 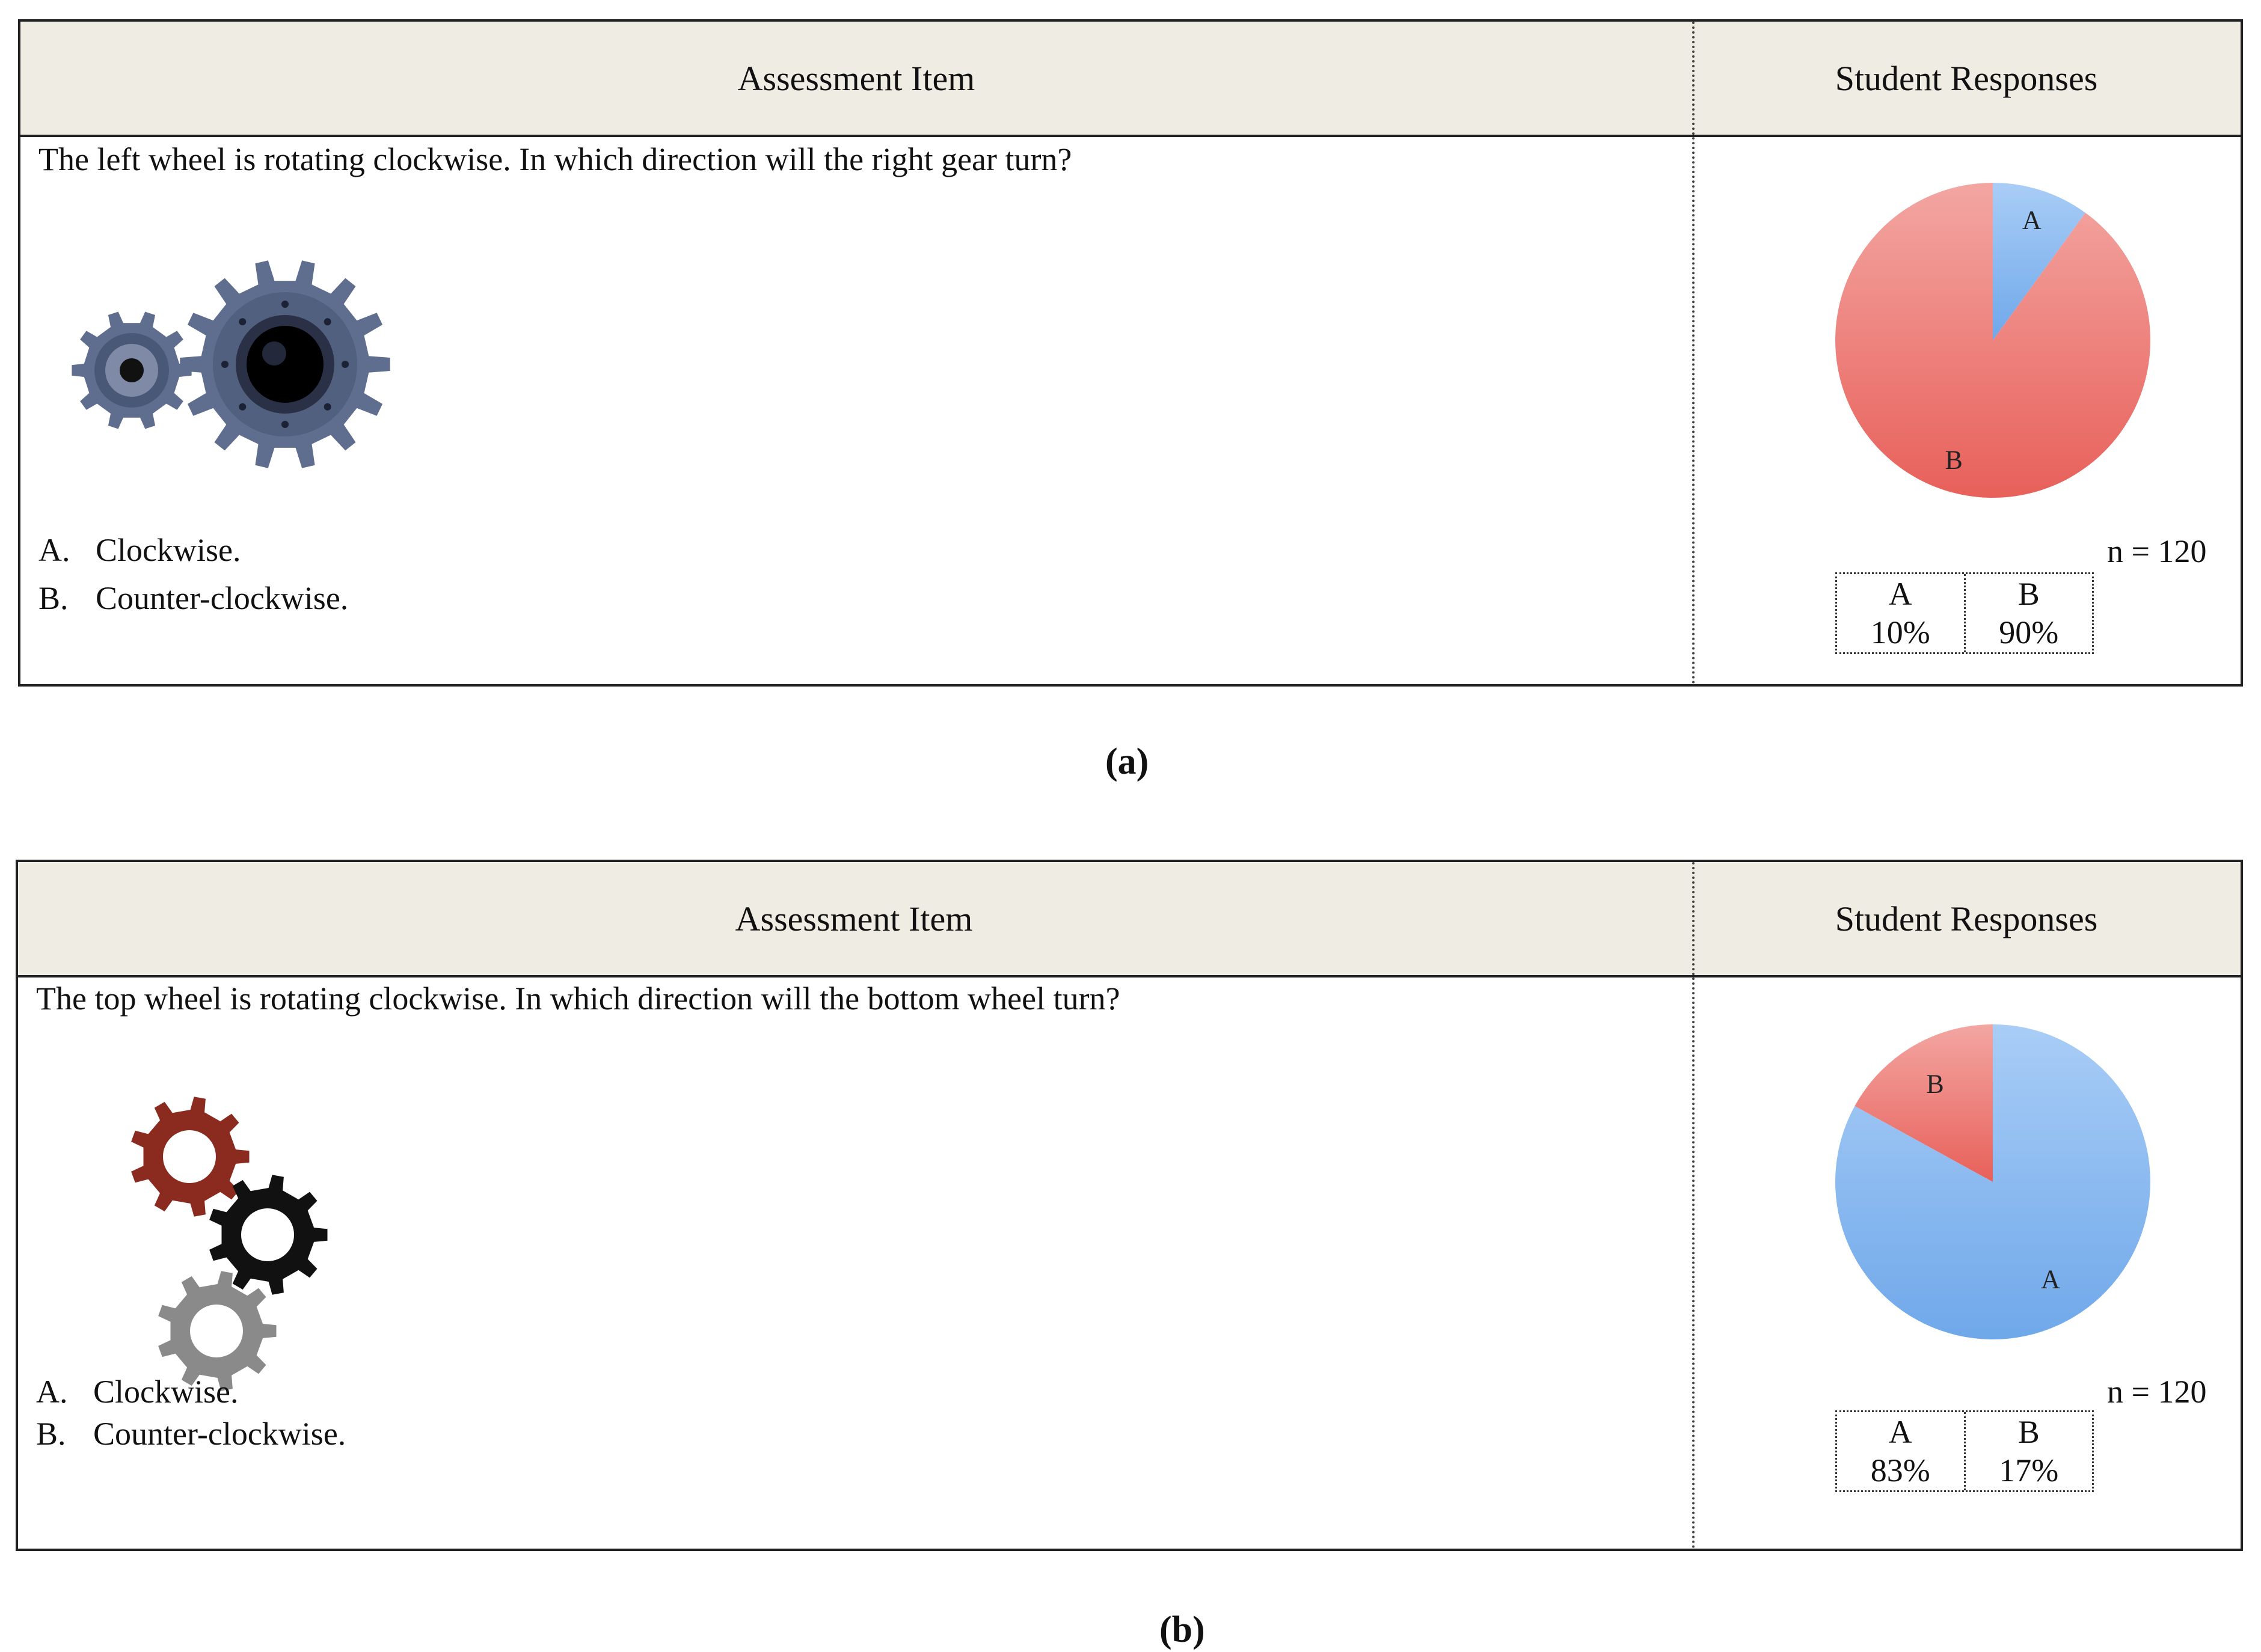 What do you see at coordinates (2029, 632) in the screenshot?
I see `response-percent: 90%` at bounding box center [2029, 632].